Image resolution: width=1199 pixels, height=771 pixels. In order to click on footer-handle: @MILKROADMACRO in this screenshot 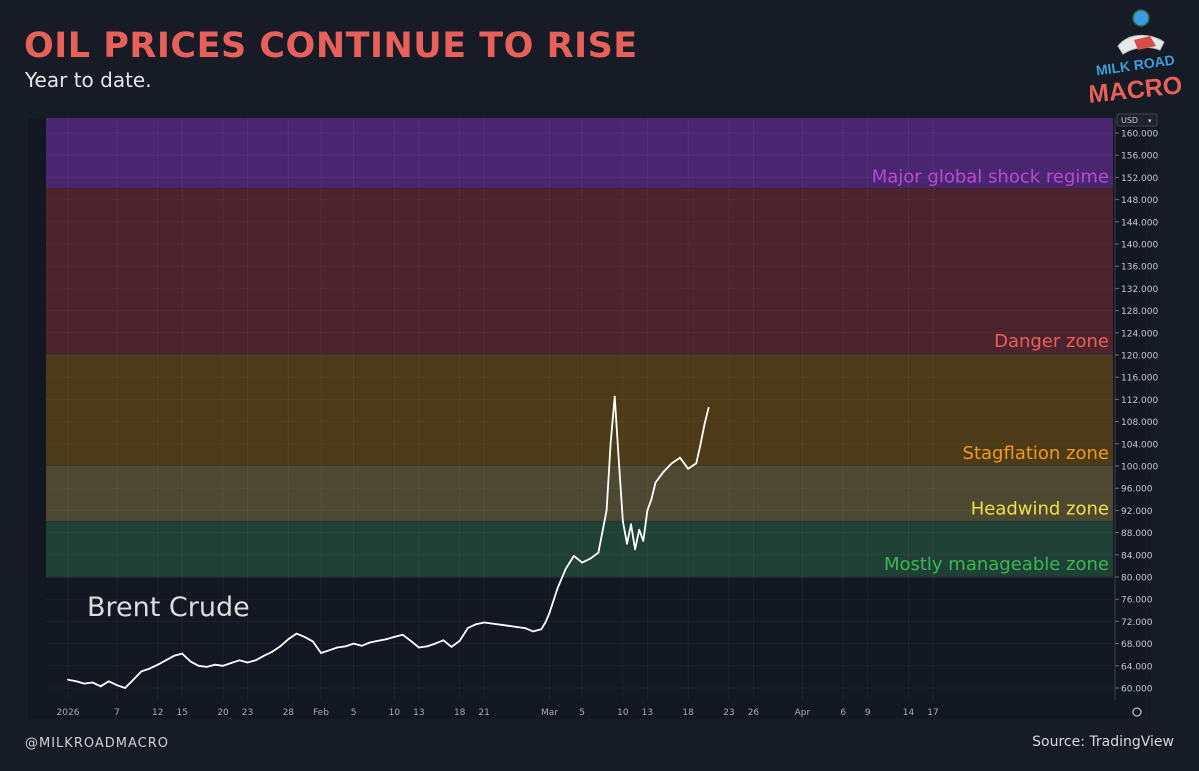, I will do `click(97, 743)`.